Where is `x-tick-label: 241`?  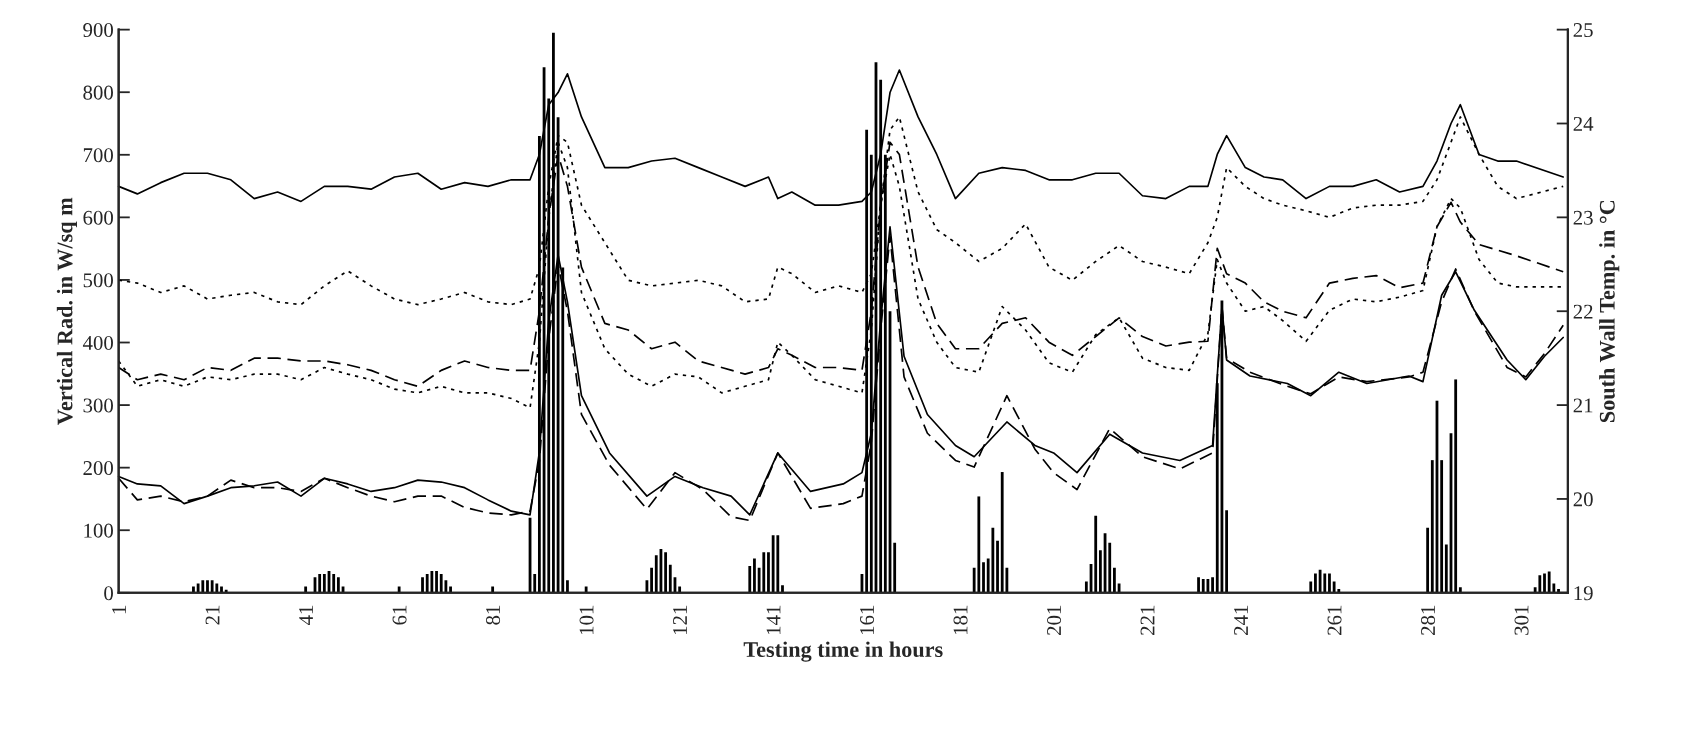
x-tick-label: 241 is located at coordinates (1241, 620).